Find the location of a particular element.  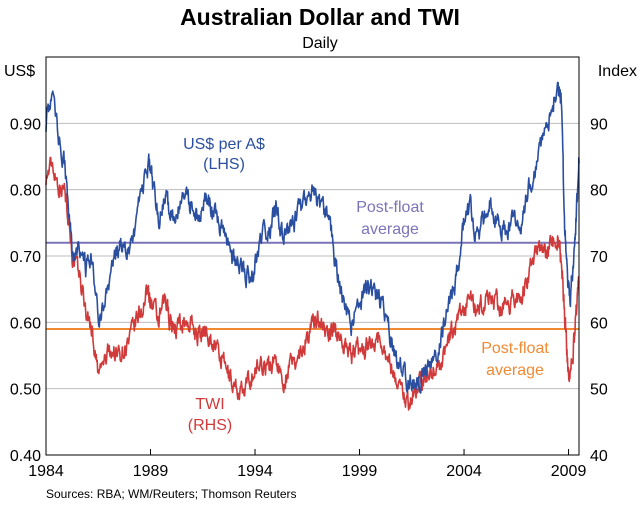

aud-average-label-line2: average is located at coordinates (390, 229).